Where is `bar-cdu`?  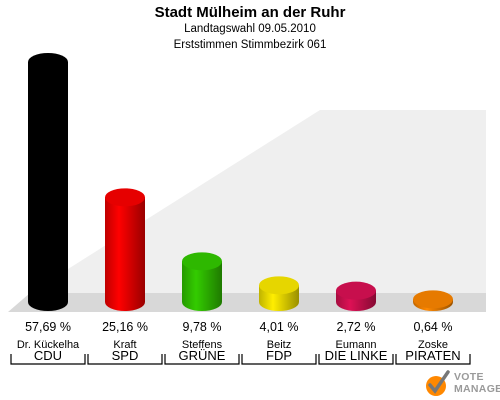
bar-cdu is located at coordinates (48, 182).